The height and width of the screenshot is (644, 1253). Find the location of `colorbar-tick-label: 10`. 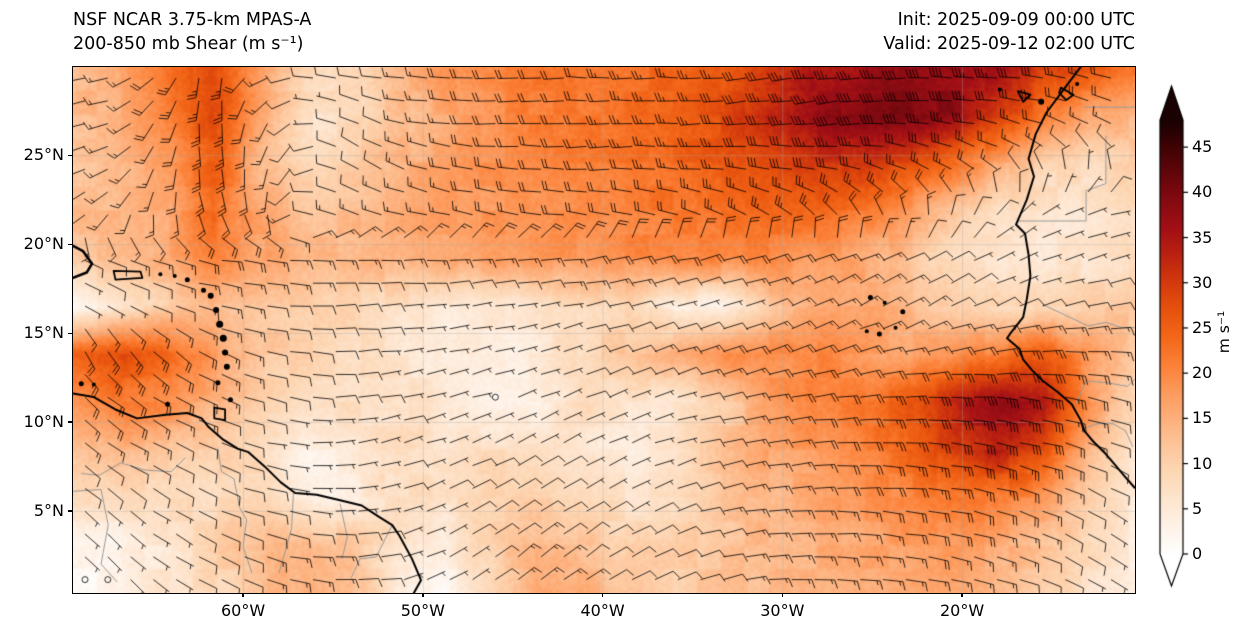

colorbar-tick-label: 10 is located at coordinates (1202, 463).